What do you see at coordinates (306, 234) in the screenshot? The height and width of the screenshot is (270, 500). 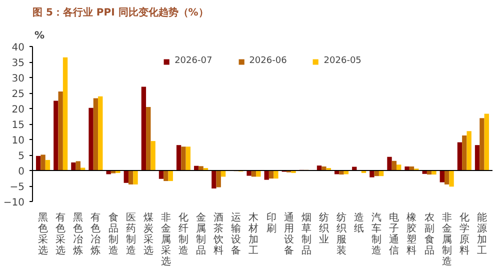 I see `x-tick-label: 烟草制品` at bounding box center [306, 234].